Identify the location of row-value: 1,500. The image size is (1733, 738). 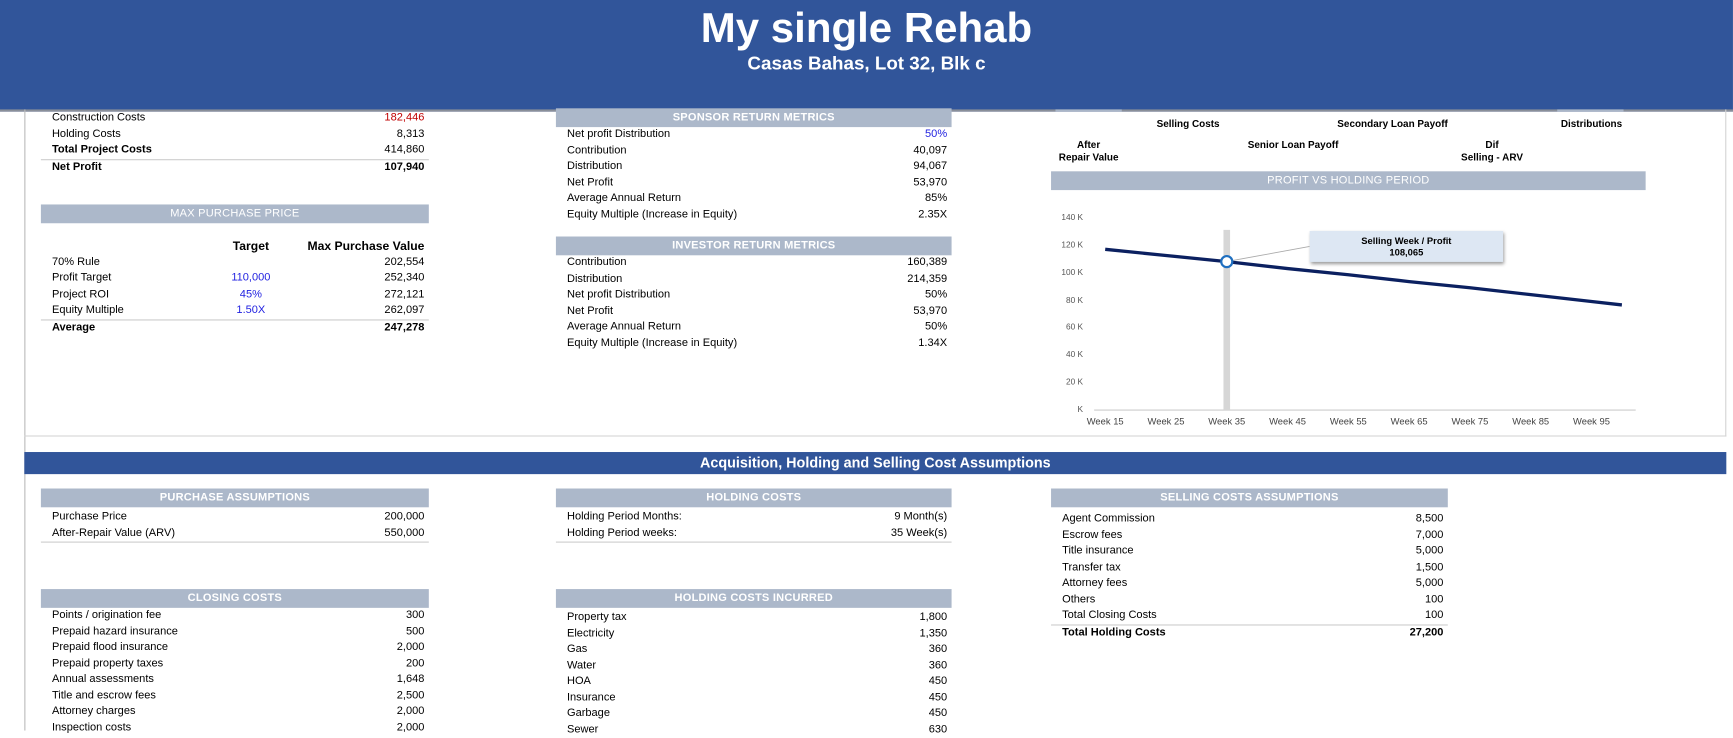
(1429, 567).